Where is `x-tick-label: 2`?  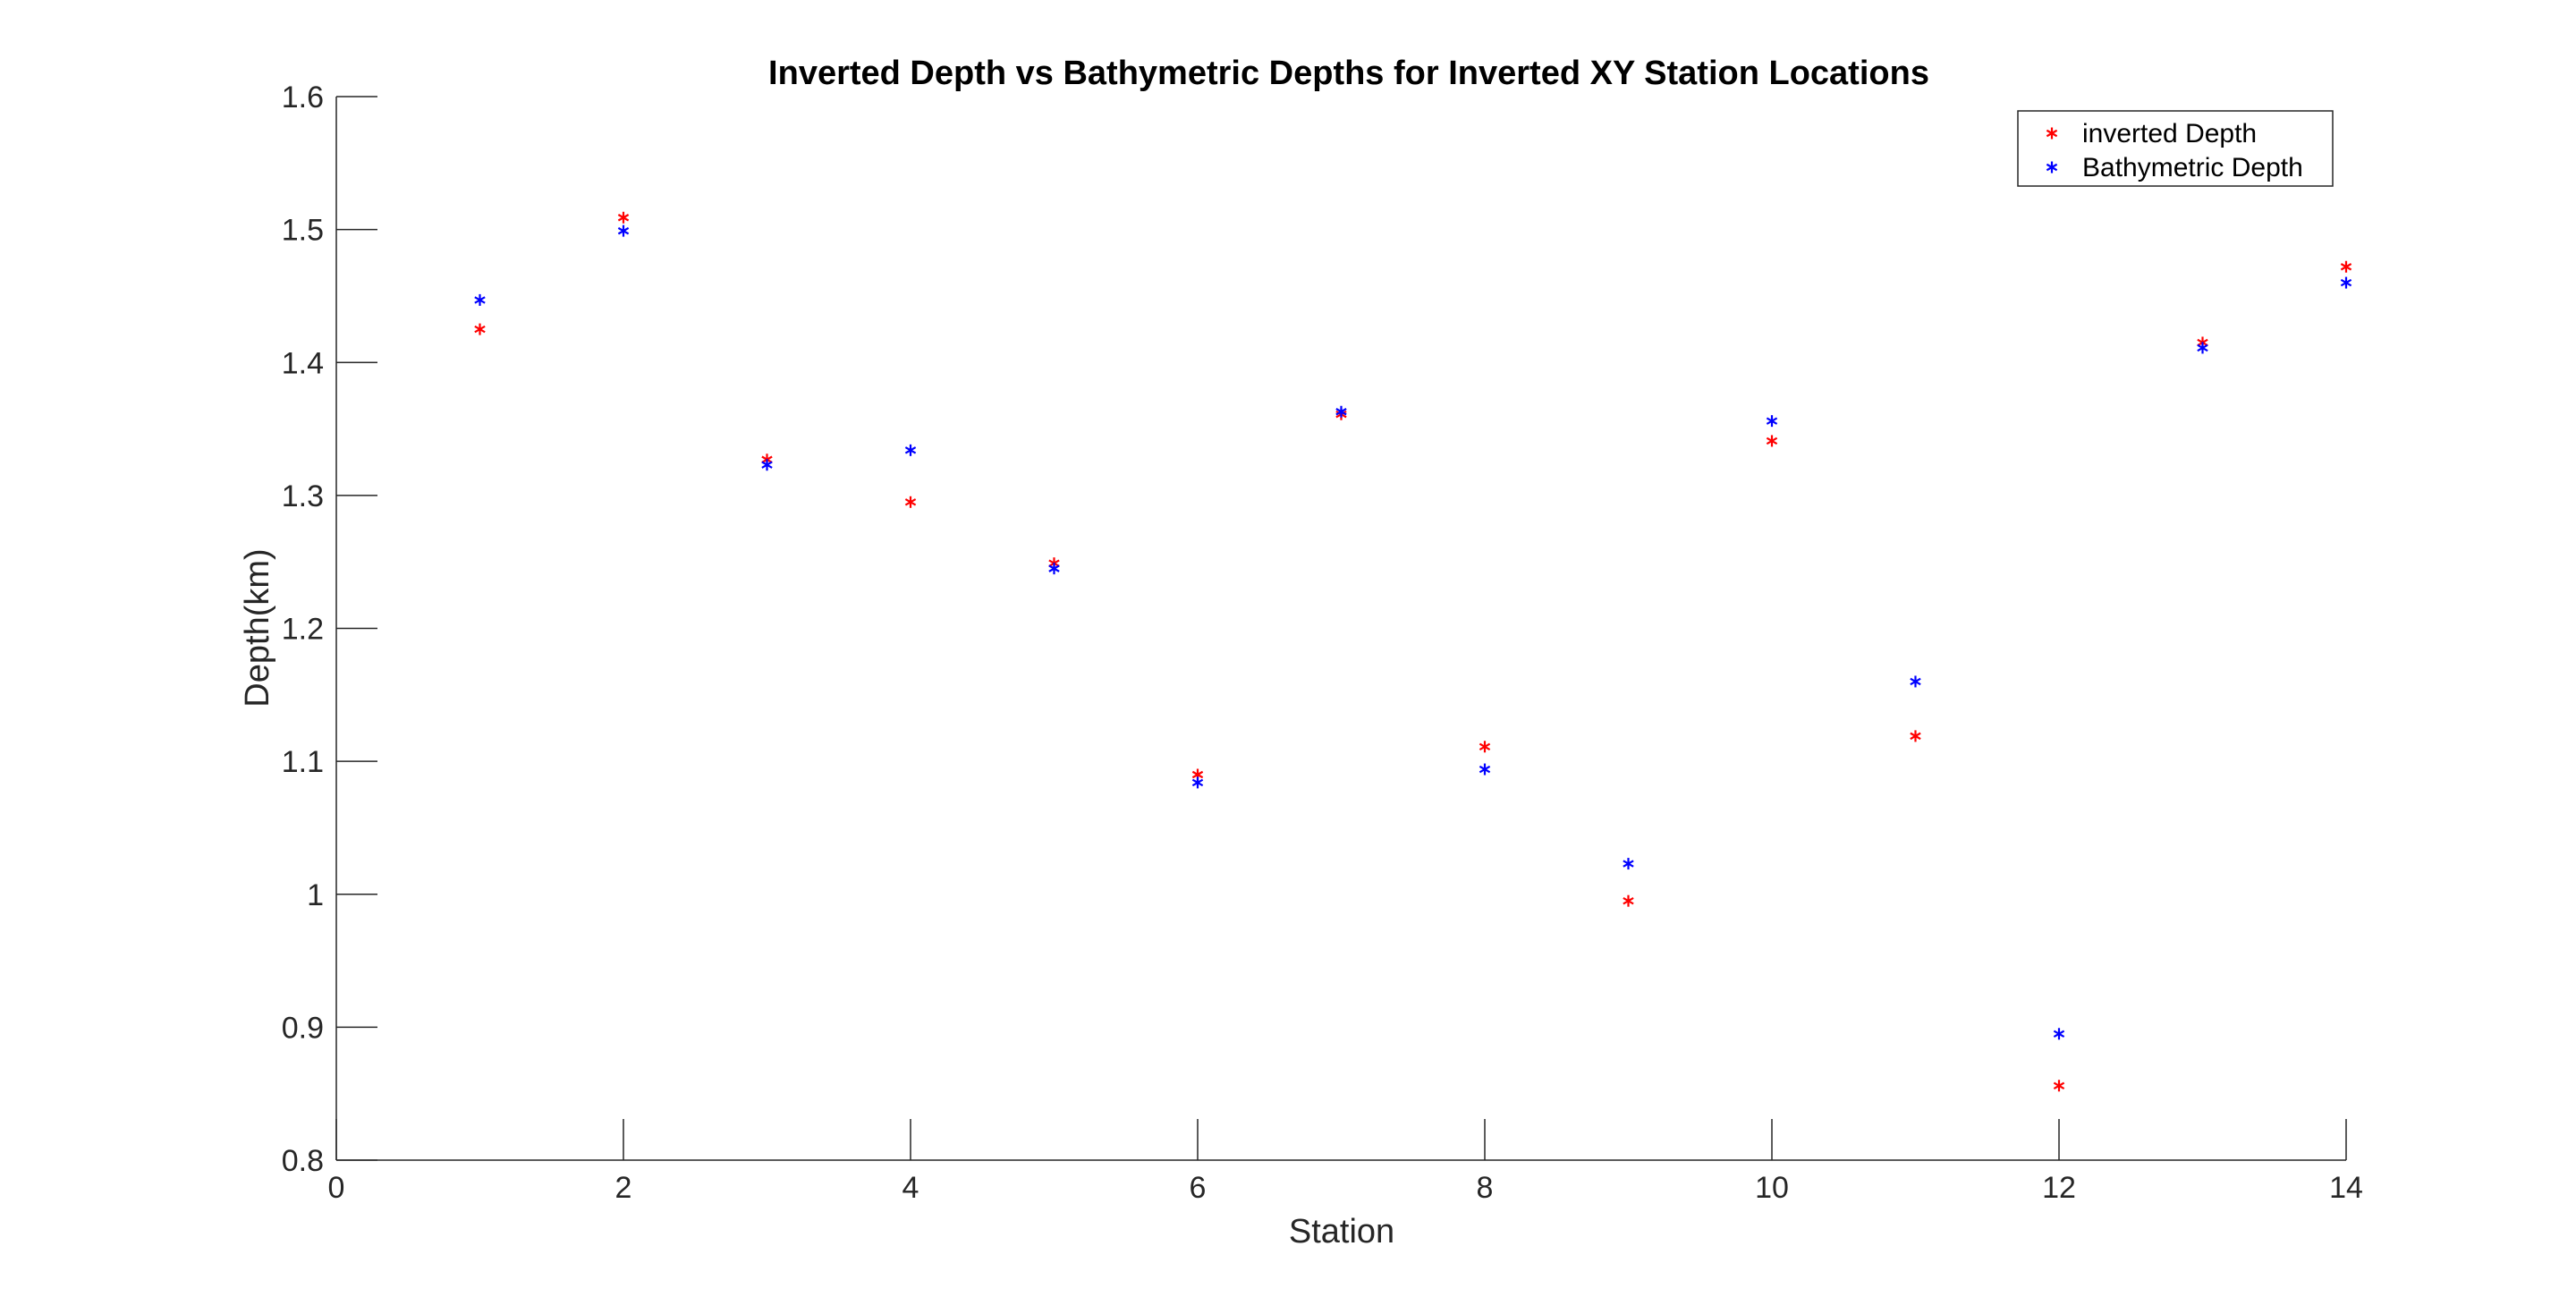 x-tick-label: 2 is located at coordinates (623, 1188).